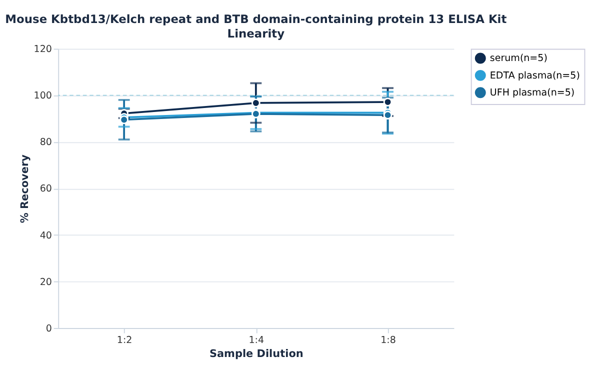 This screenshot has height=372, width=590. Describe the element at coordinates (256, 354) in the screenshot. I see `x-axis-title: Sample Dilution` at that location.